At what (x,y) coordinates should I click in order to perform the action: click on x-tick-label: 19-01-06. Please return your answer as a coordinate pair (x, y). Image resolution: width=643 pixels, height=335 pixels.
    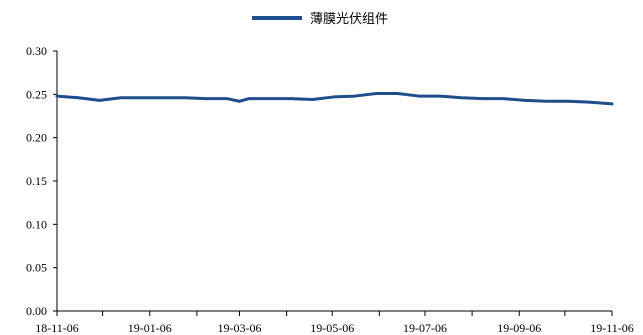
    Looking at the image, I should click on (150, 328).